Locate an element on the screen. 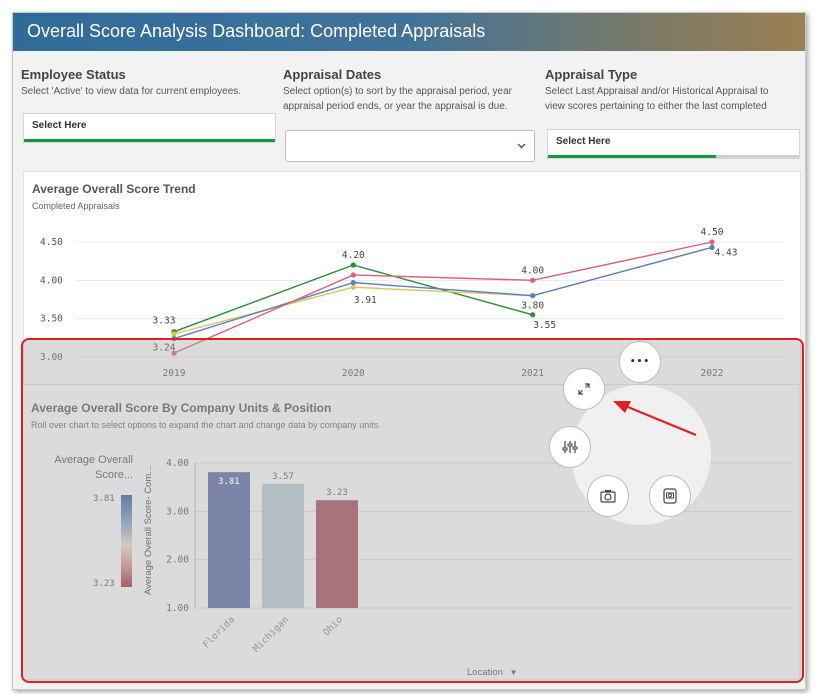 The image size is (816, 694). employee-status-title: Employee Status is located at coordinates (73, 74).